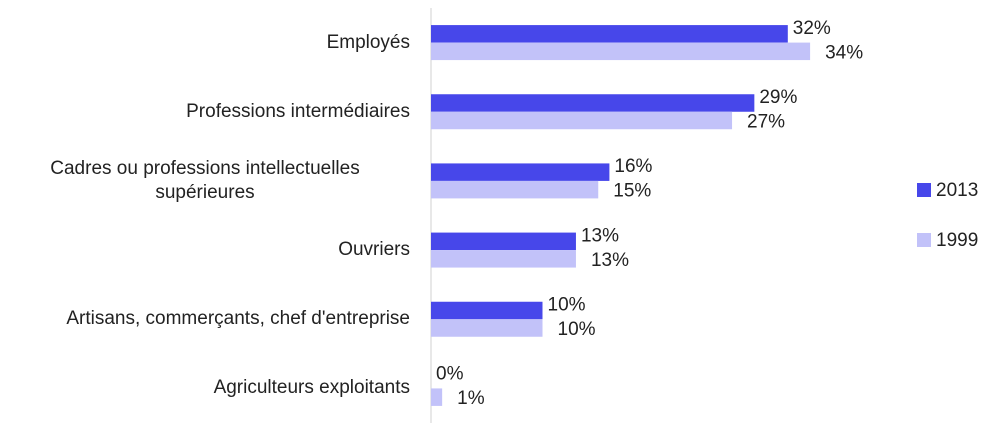  Describe the element at coordinates (957, 240) in the screenshot. I see `legend-label: 1999` at that location.